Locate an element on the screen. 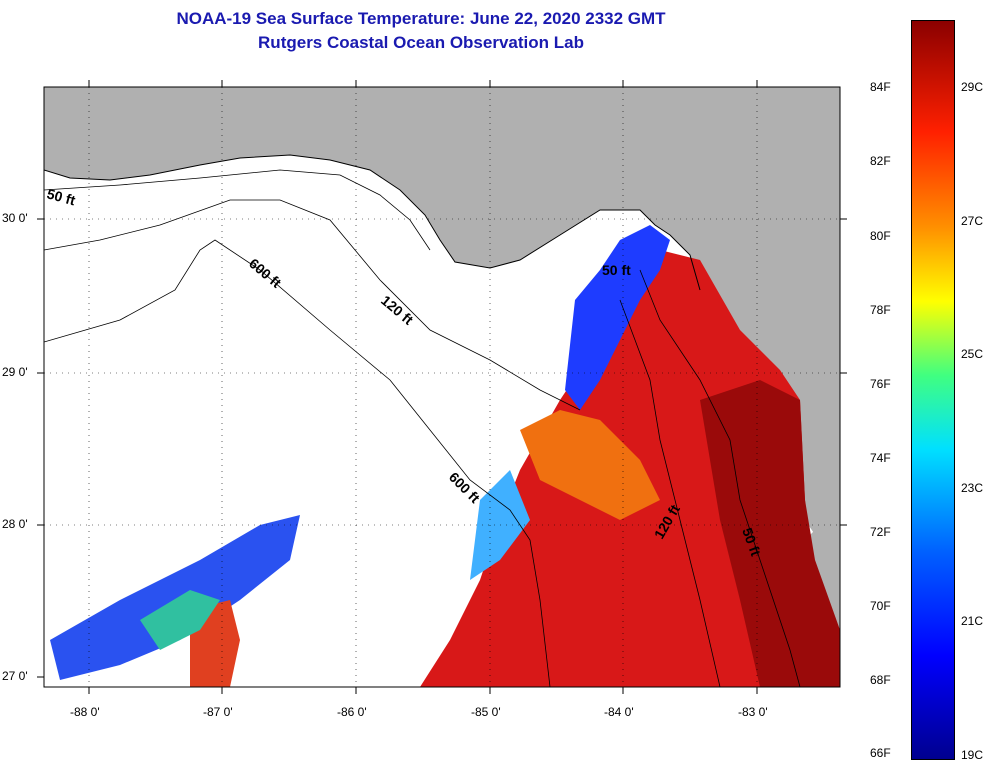 The height and width of the screenshot is (770, 992). lat-label: 27 0' is located at coordinates (15, 676).